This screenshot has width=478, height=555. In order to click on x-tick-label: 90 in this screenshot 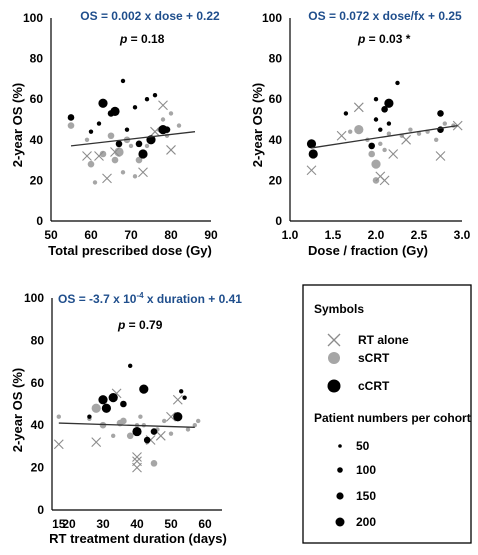, I will do `click(211, 235)`.